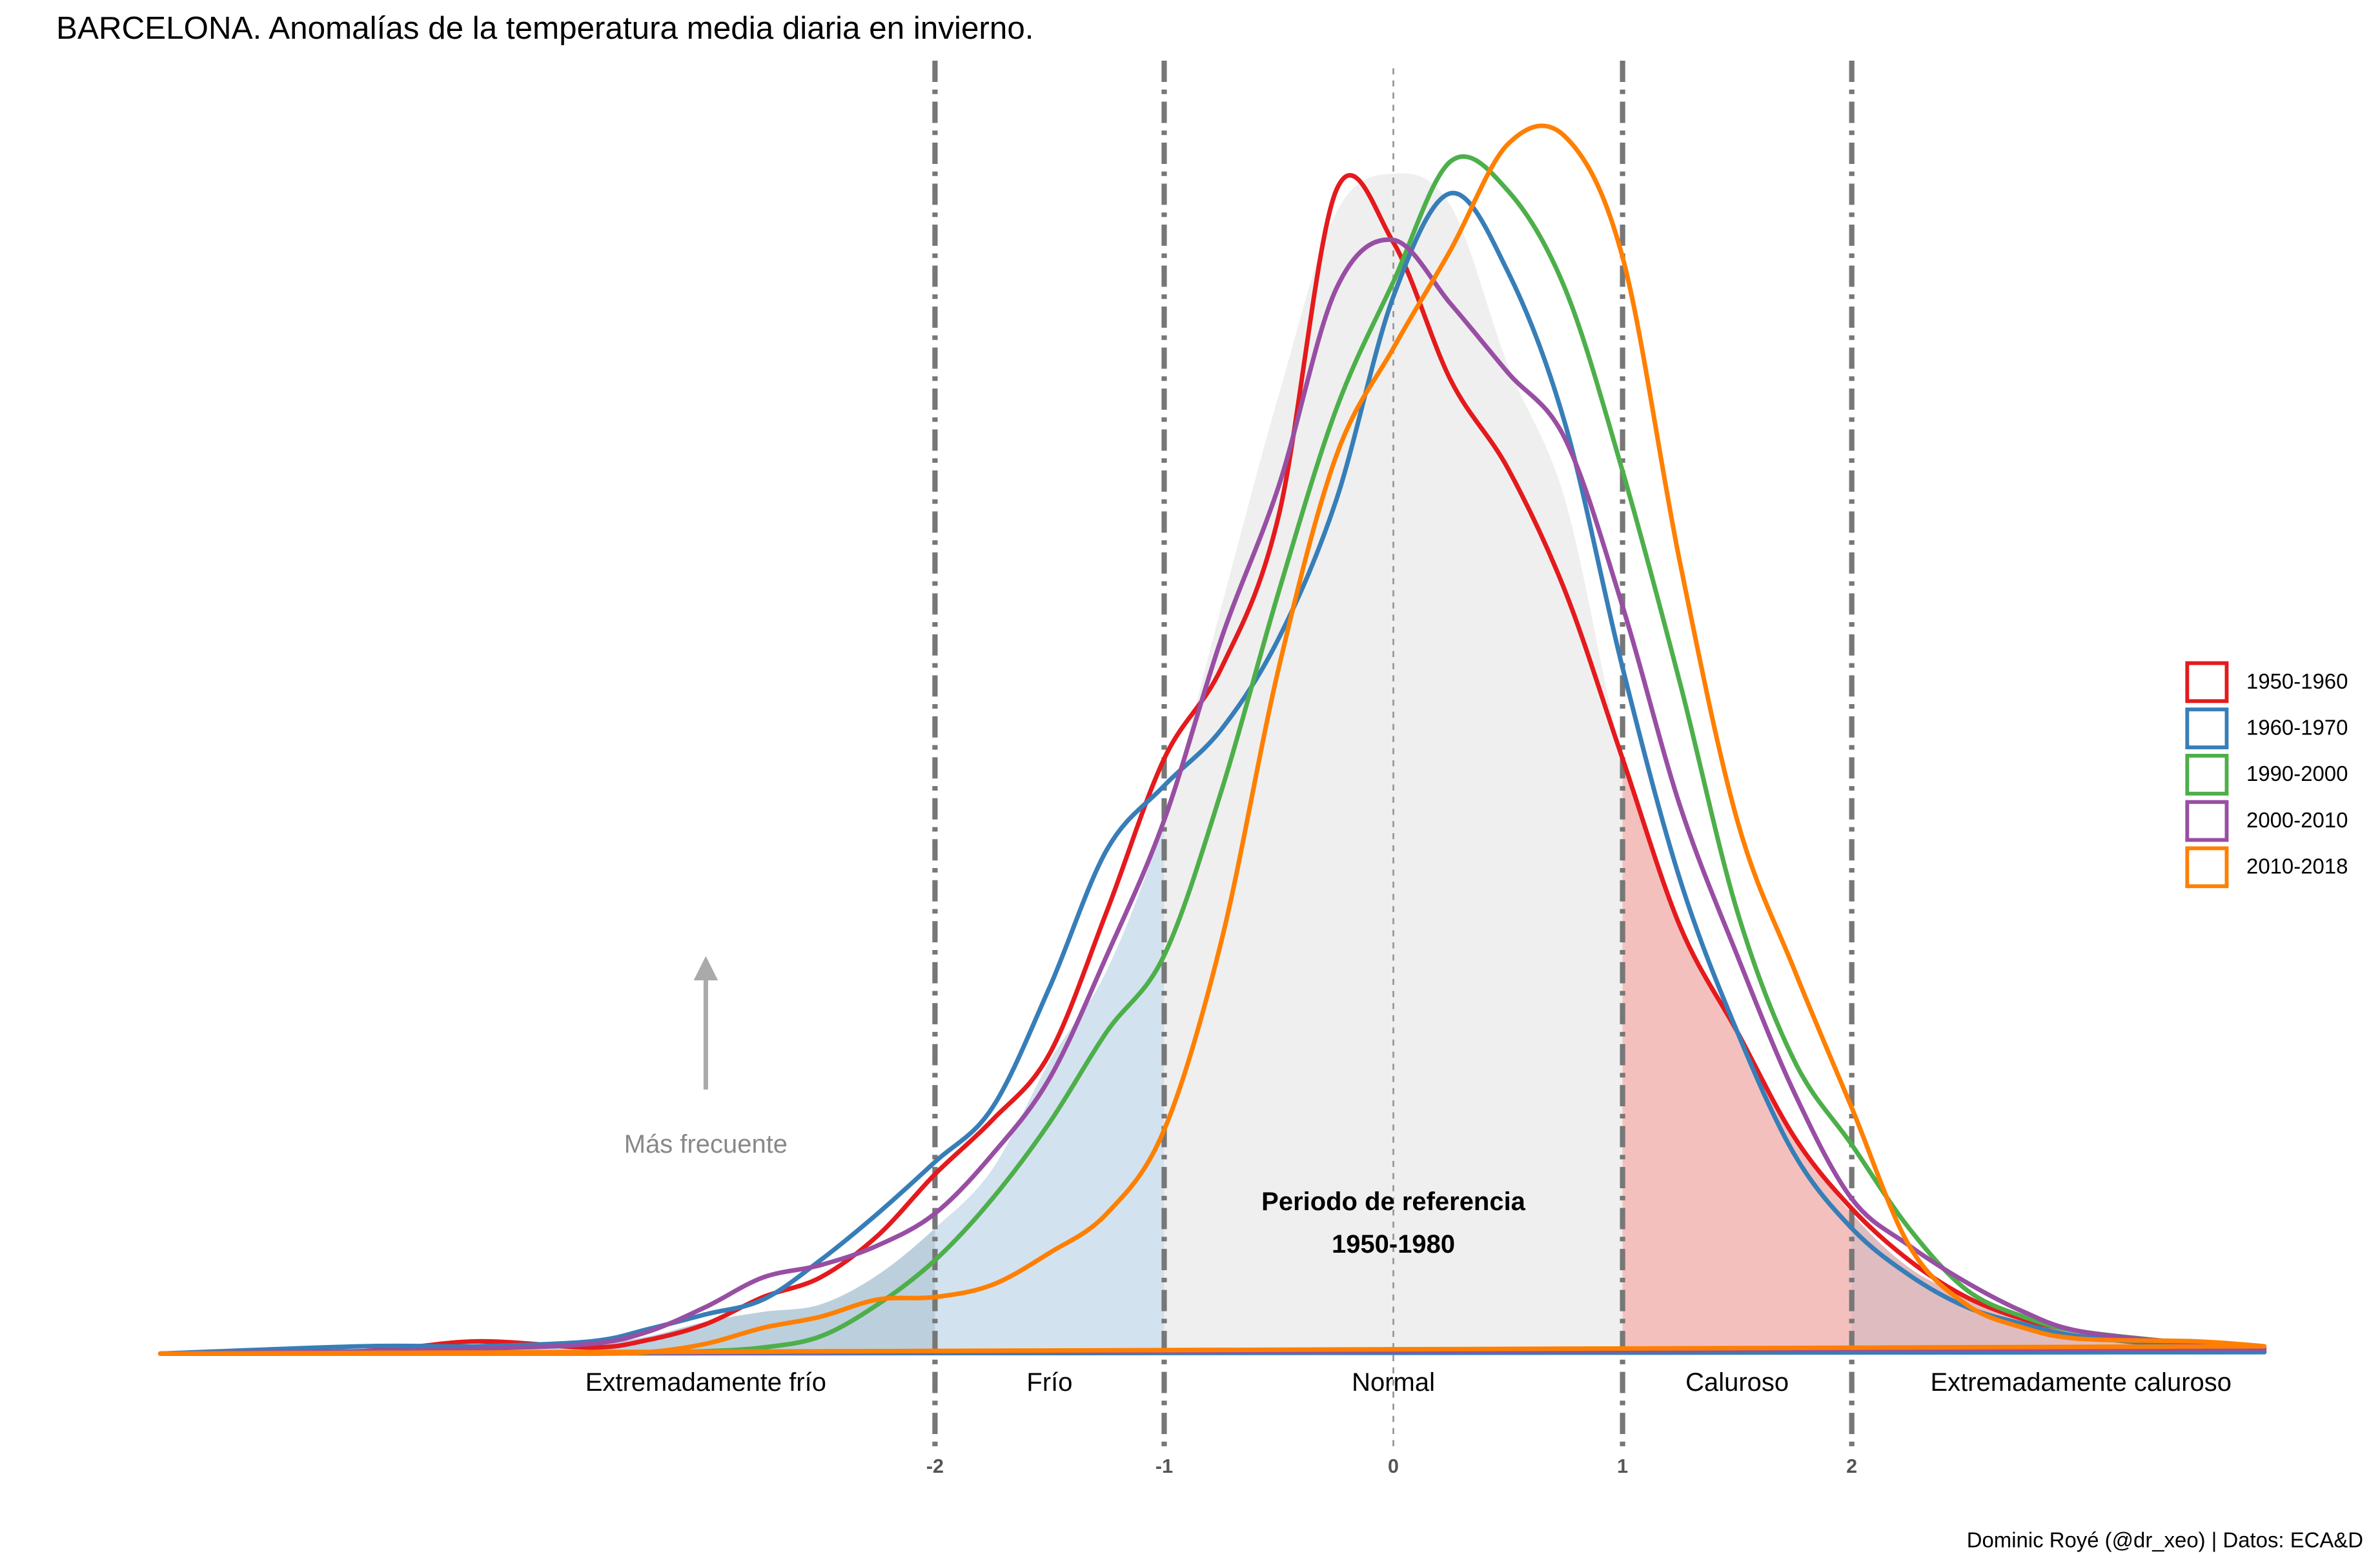 This screenshot has width=2380, height=1567. I want to click on band-label: Frío, so click(1049, 1382).